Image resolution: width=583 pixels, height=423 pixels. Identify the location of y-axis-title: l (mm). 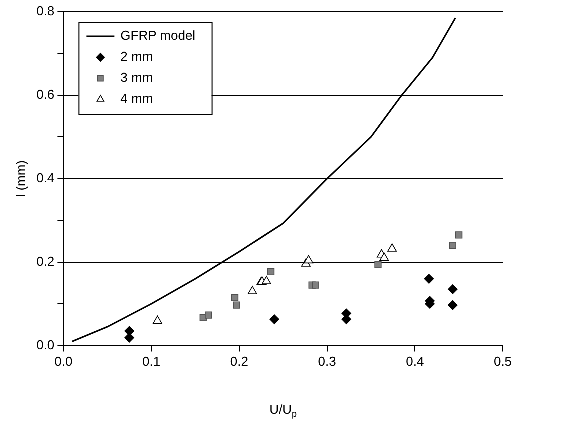
(20, 179).